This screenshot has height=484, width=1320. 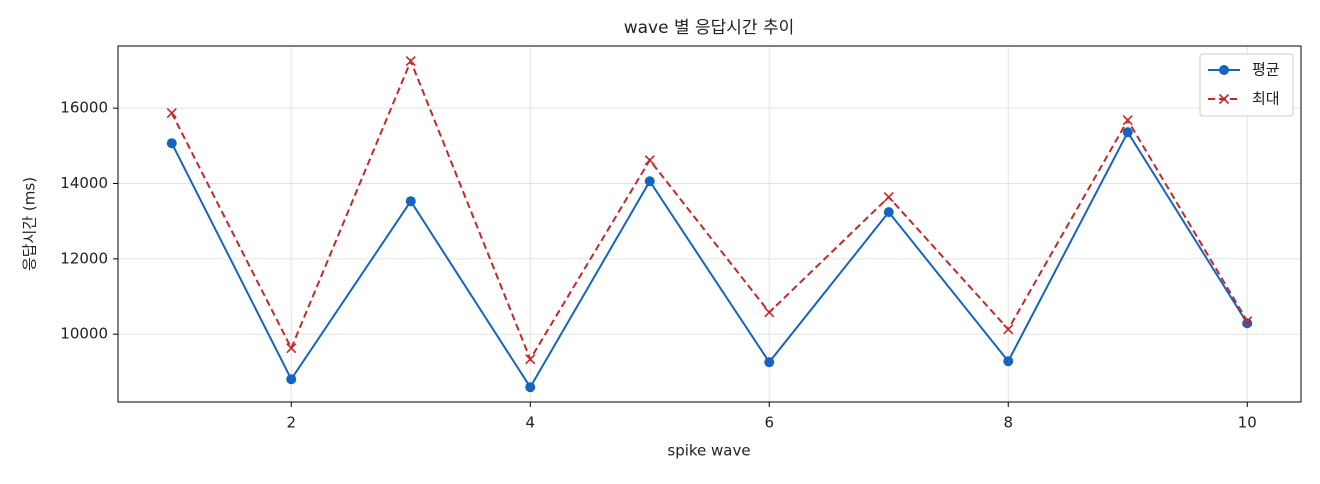 What do you see at coordinates (84, 334) in the screenshot?
I see `y-tick-label: 10000` at bounding box center [84, 334].